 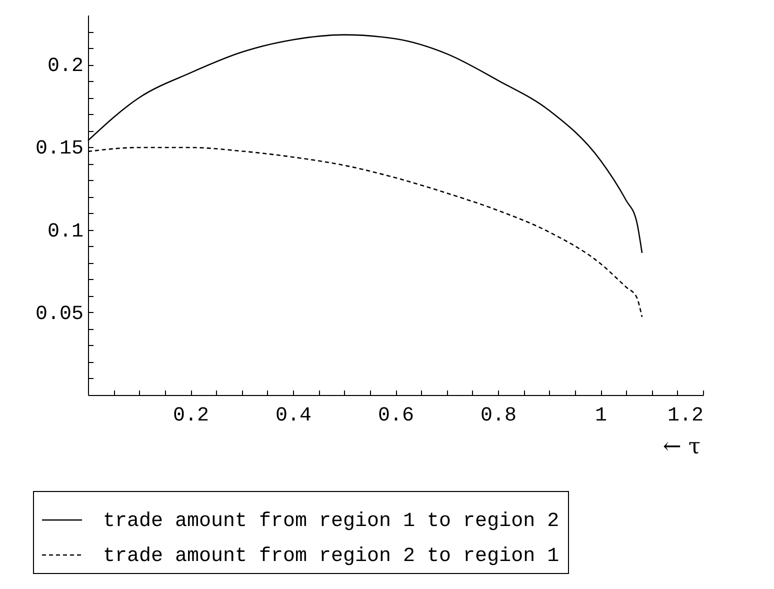 I want to click on y-tick-label: 0.2, so click(x=65, y=66).